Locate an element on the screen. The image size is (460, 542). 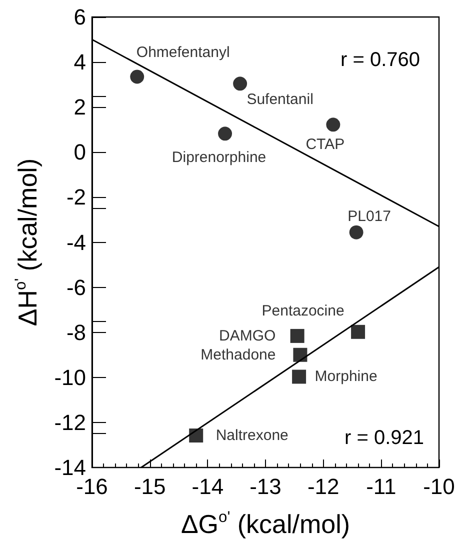
y-tick-label: -8 is located at coordinates (76, 332).